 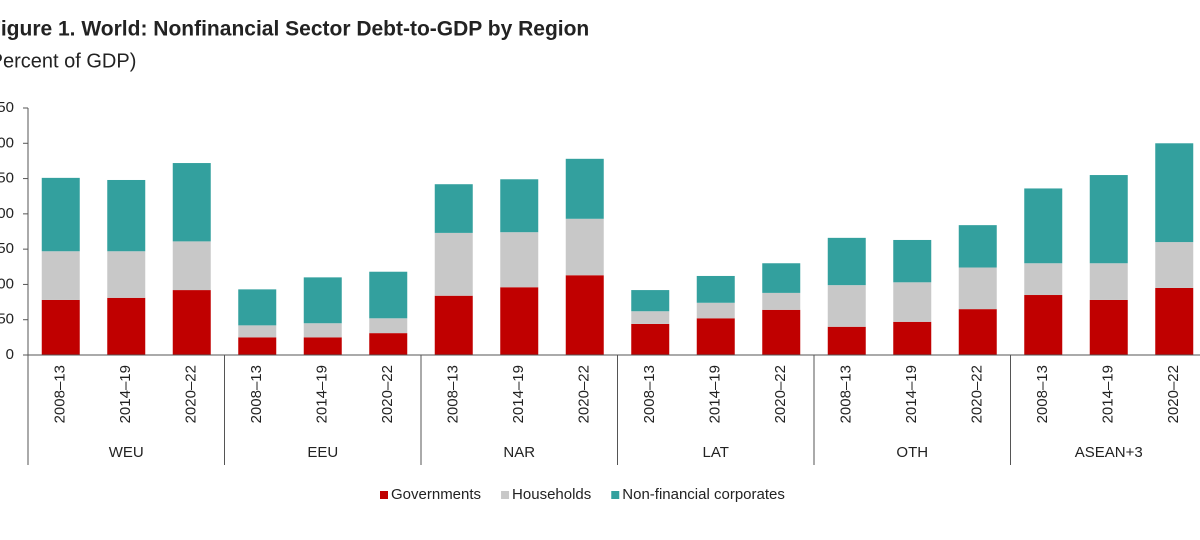 What do you see at coordinates (7, 213) in the screenshot?
I see `y-tick-label: 200` at bounding box center [7, 213].